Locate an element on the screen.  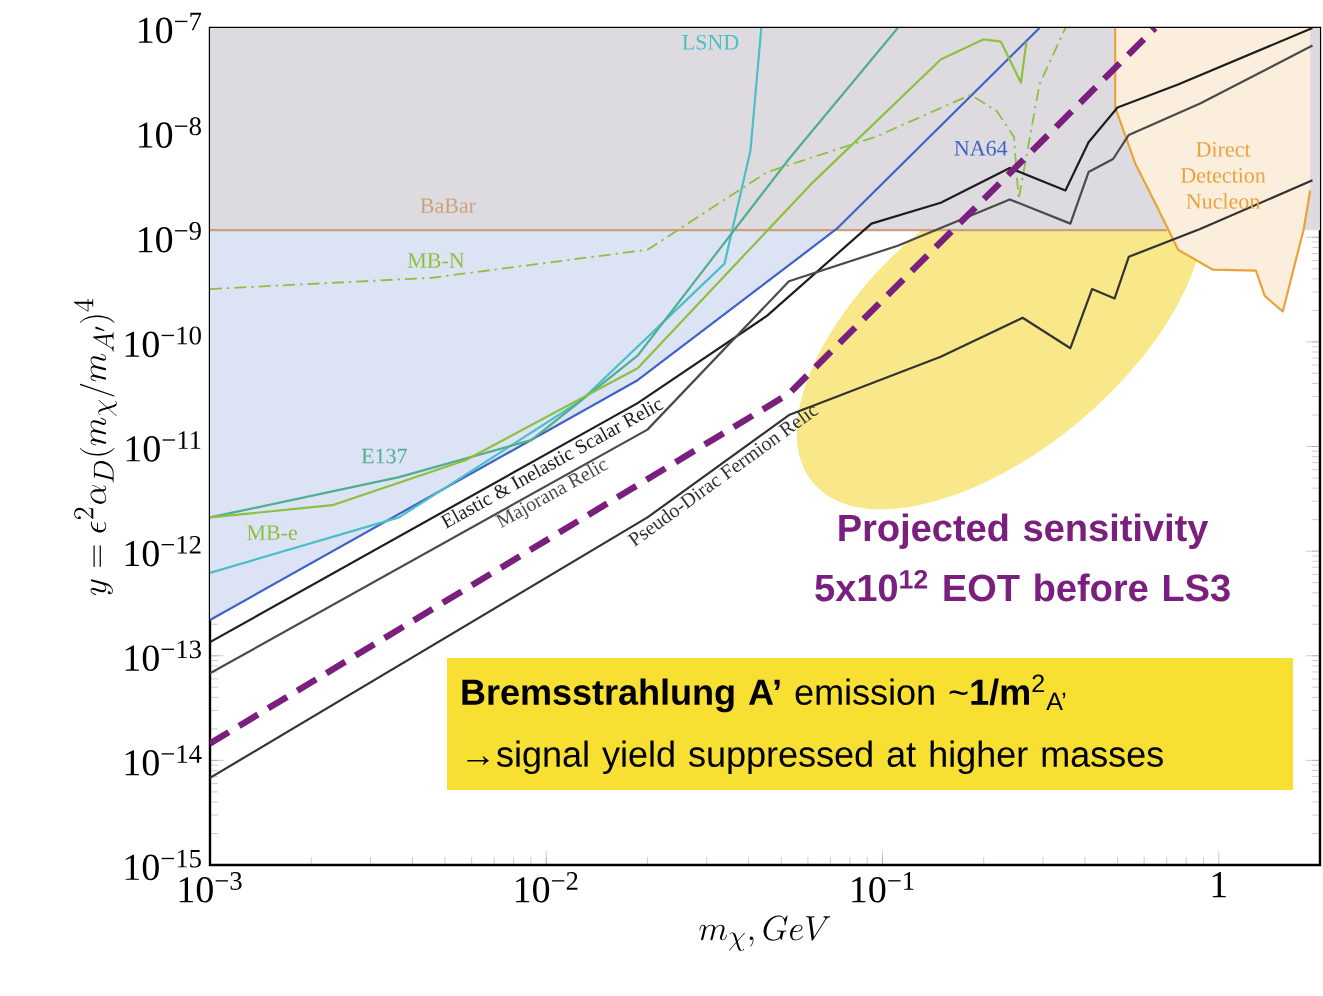
y-tick-label: 10$^{−10}$ is located at coordinates (163, 342).